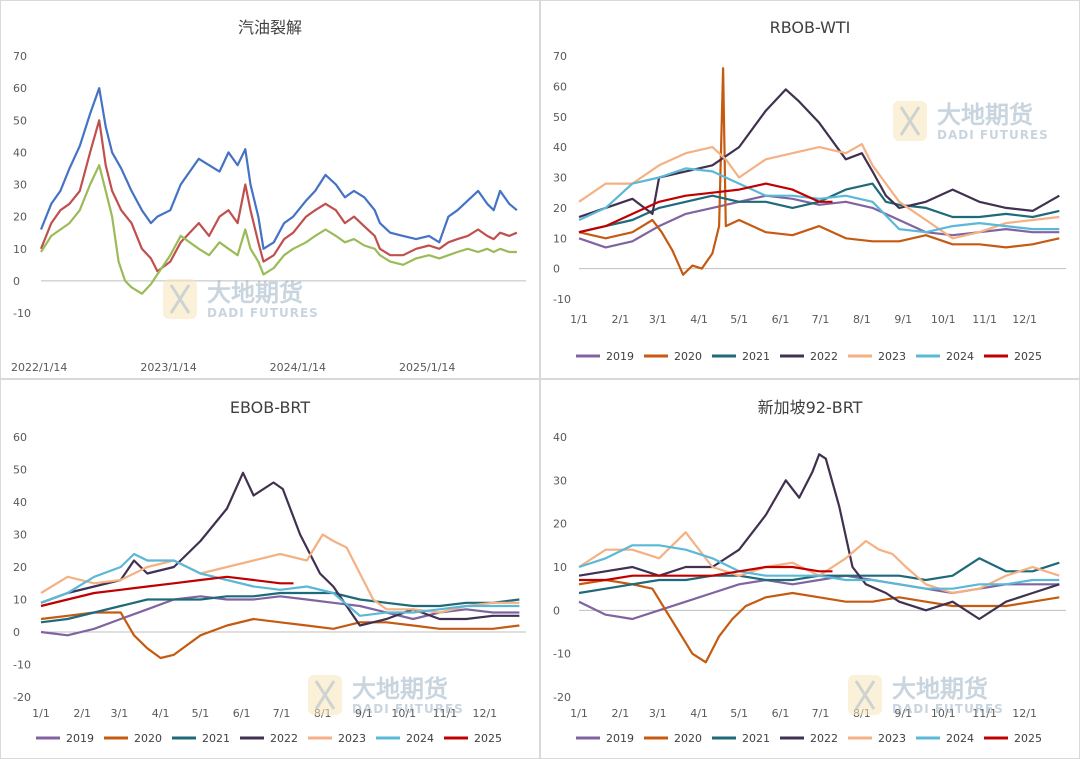  I want to click on x-tick-label: 10/1, so click(403, 713).